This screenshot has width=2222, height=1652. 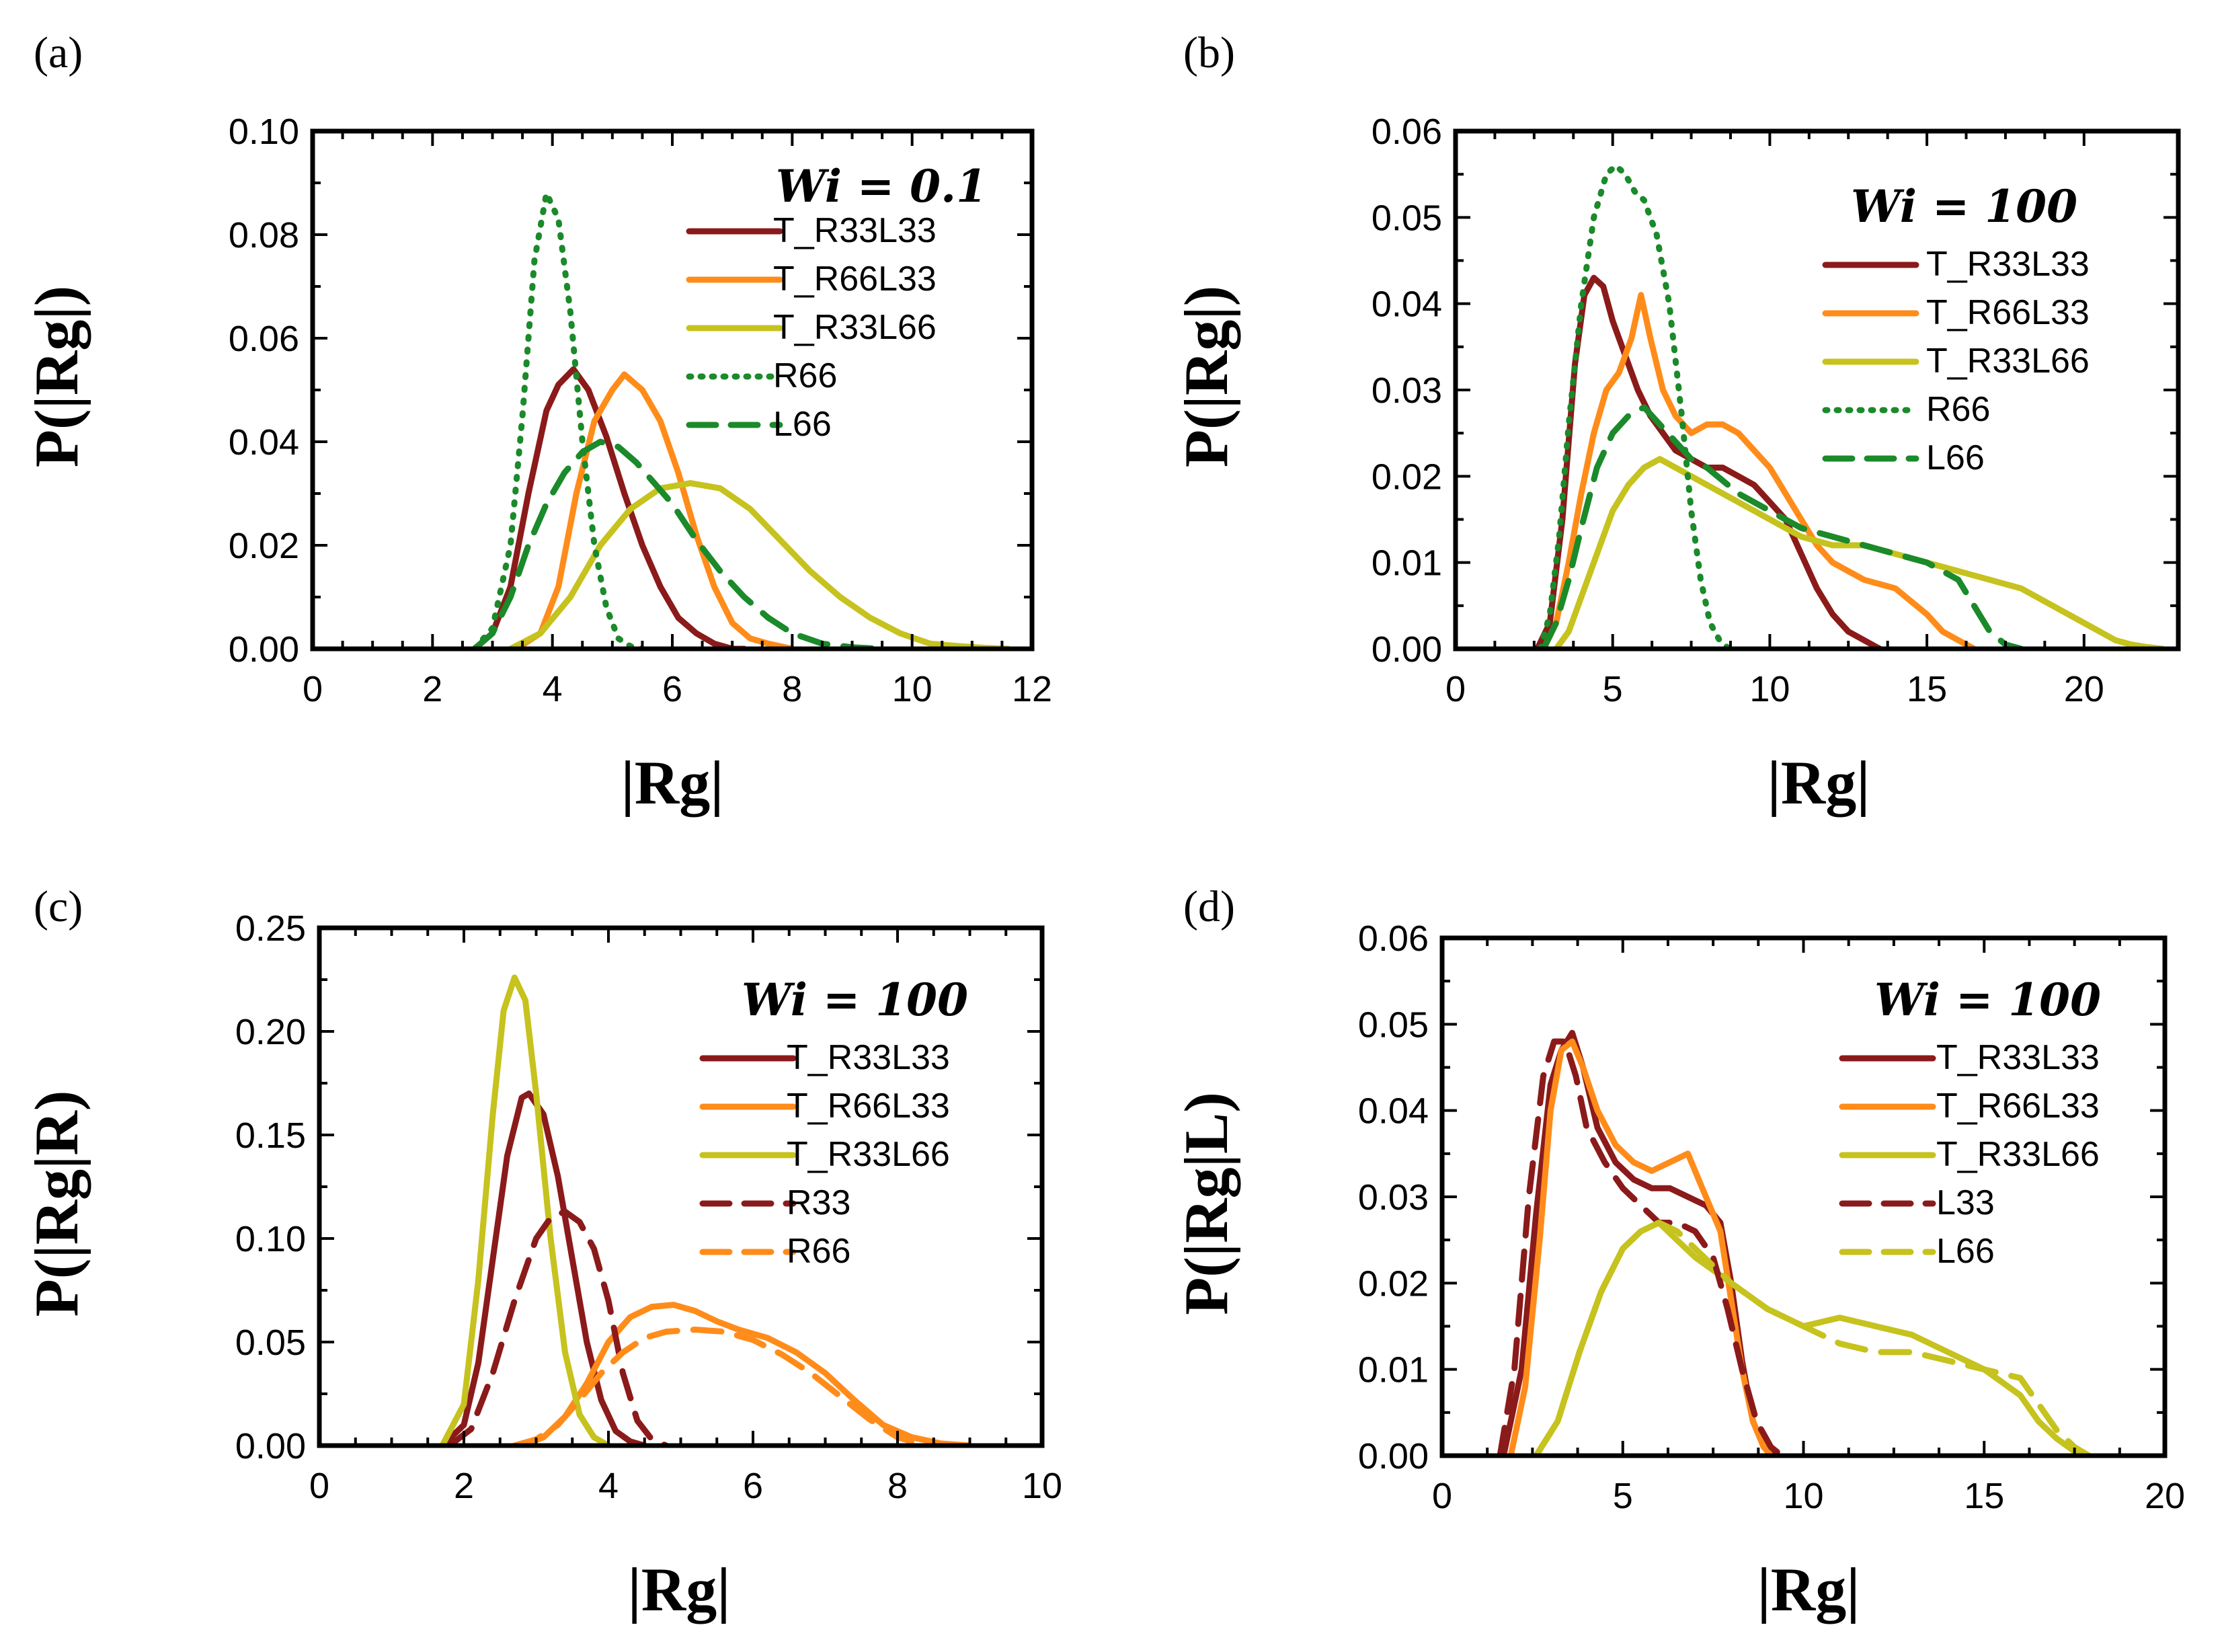 What do you see at coordinates (1209, 906) in the screenshot?
I see `panel-label: (d)` at bounding box center [1209, 906].